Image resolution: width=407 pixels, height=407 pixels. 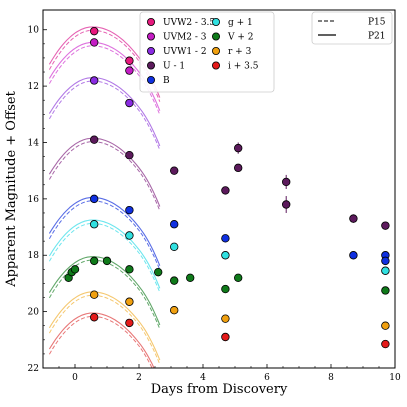 What do you see at coordinates (75, 378) in the screenshot?
I see `x-tick-label: 0` at bounding box center [75, 378].